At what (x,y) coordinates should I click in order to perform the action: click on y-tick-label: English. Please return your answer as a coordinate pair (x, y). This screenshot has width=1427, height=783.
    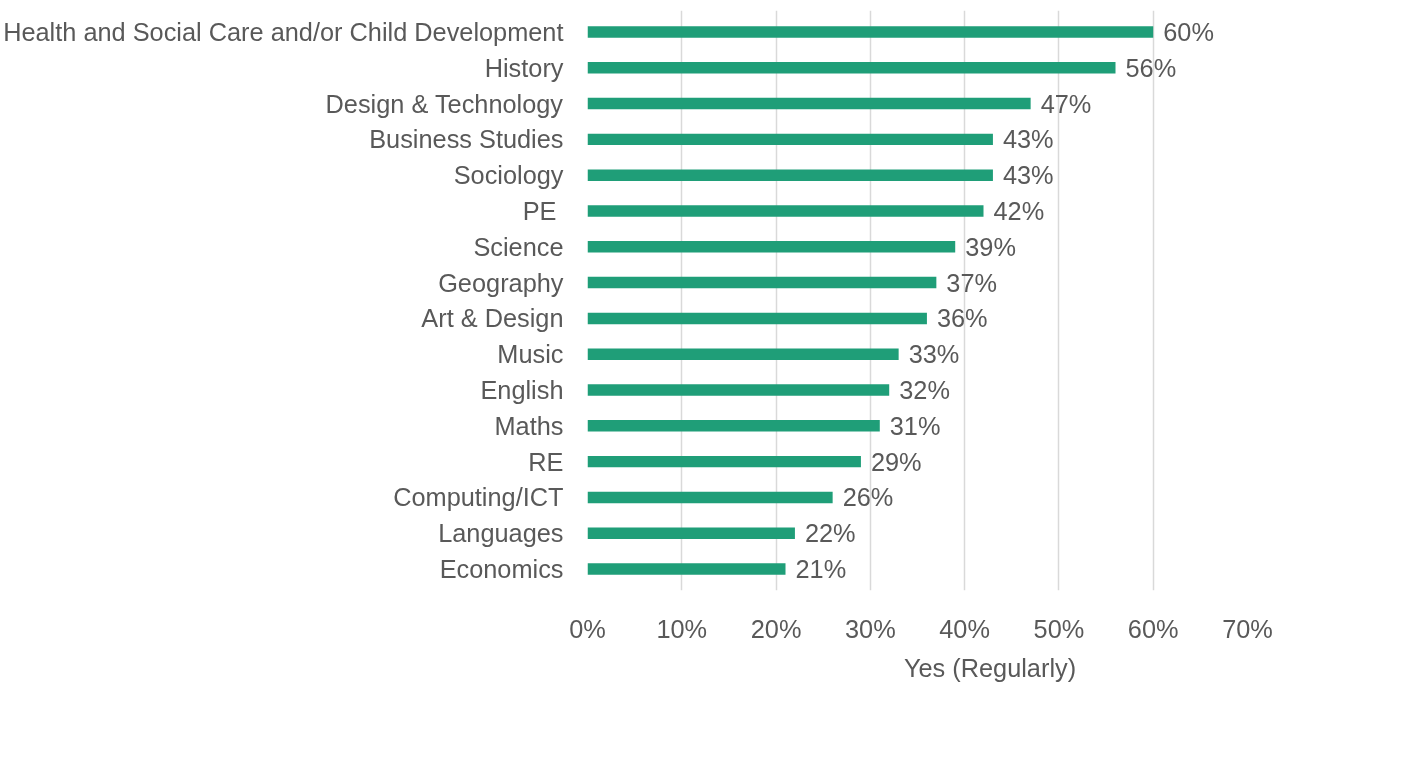
    Looking at the image, I should click on (522, 390).